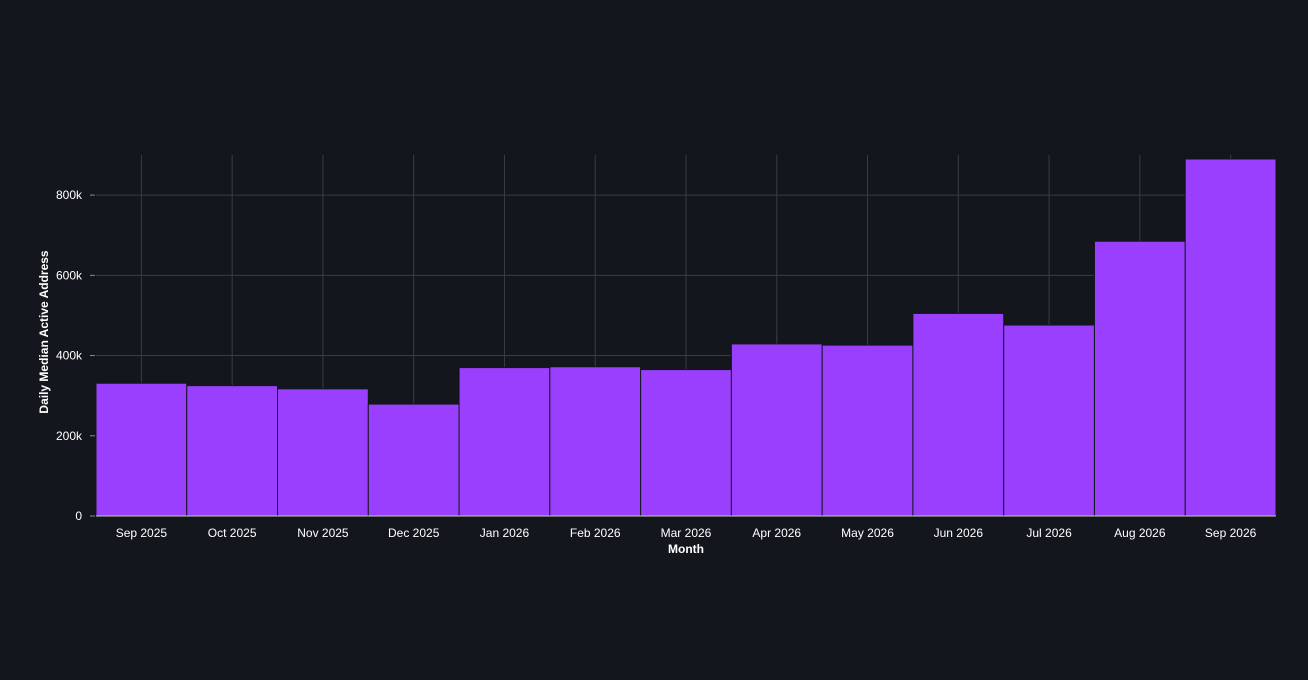  Describe the element at coordinates (776, 533) in the screenshot. I see `x-tick-label: Apr 2026` at that location.